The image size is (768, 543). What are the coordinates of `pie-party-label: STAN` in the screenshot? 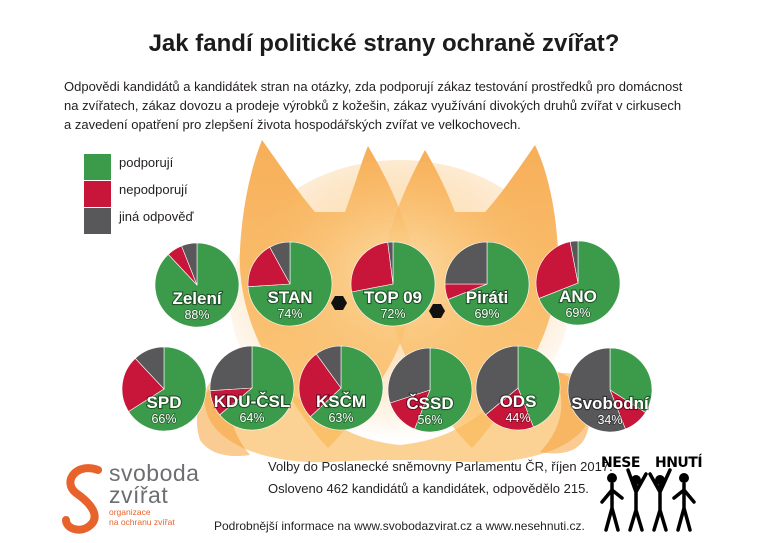 It's located at (289, 297).